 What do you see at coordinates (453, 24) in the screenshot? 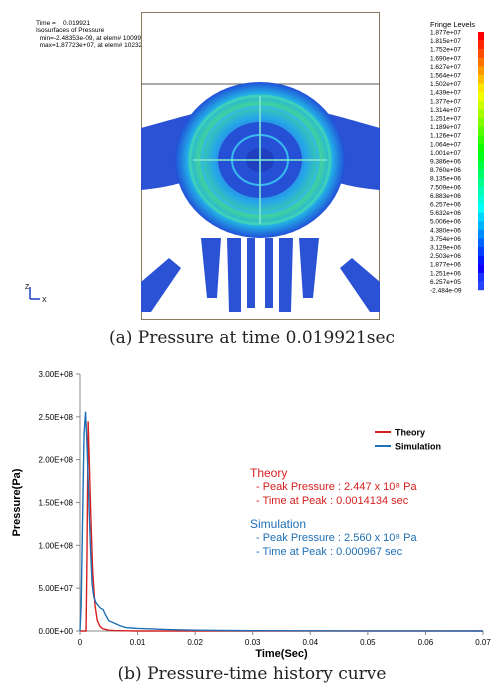
I see `fringe-levels-title: Fringe Levels` at bounding box center [453, 24].